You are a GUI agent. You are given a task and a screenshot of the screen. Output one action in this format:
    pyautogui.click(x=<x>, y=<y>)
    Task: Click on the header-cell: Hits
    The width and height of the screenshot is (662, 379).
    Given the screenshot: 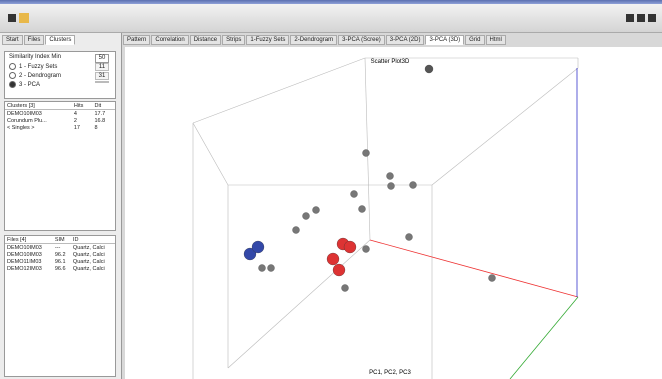 What is the action you would take?
    pyautogui.click(x=78, y=105)
    